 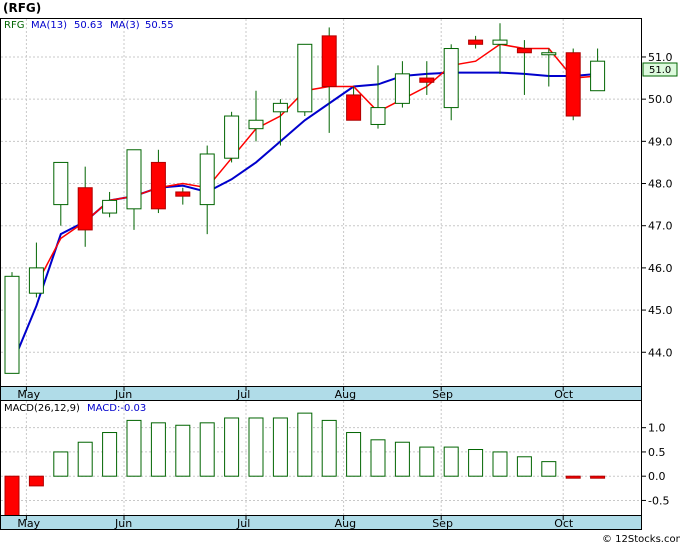 What do you see at coordinates (295, 393) in the screenshot?
I see `price-month-labels: May Jun Jul Aug Sep Oct` at bounding box center [295, 393].